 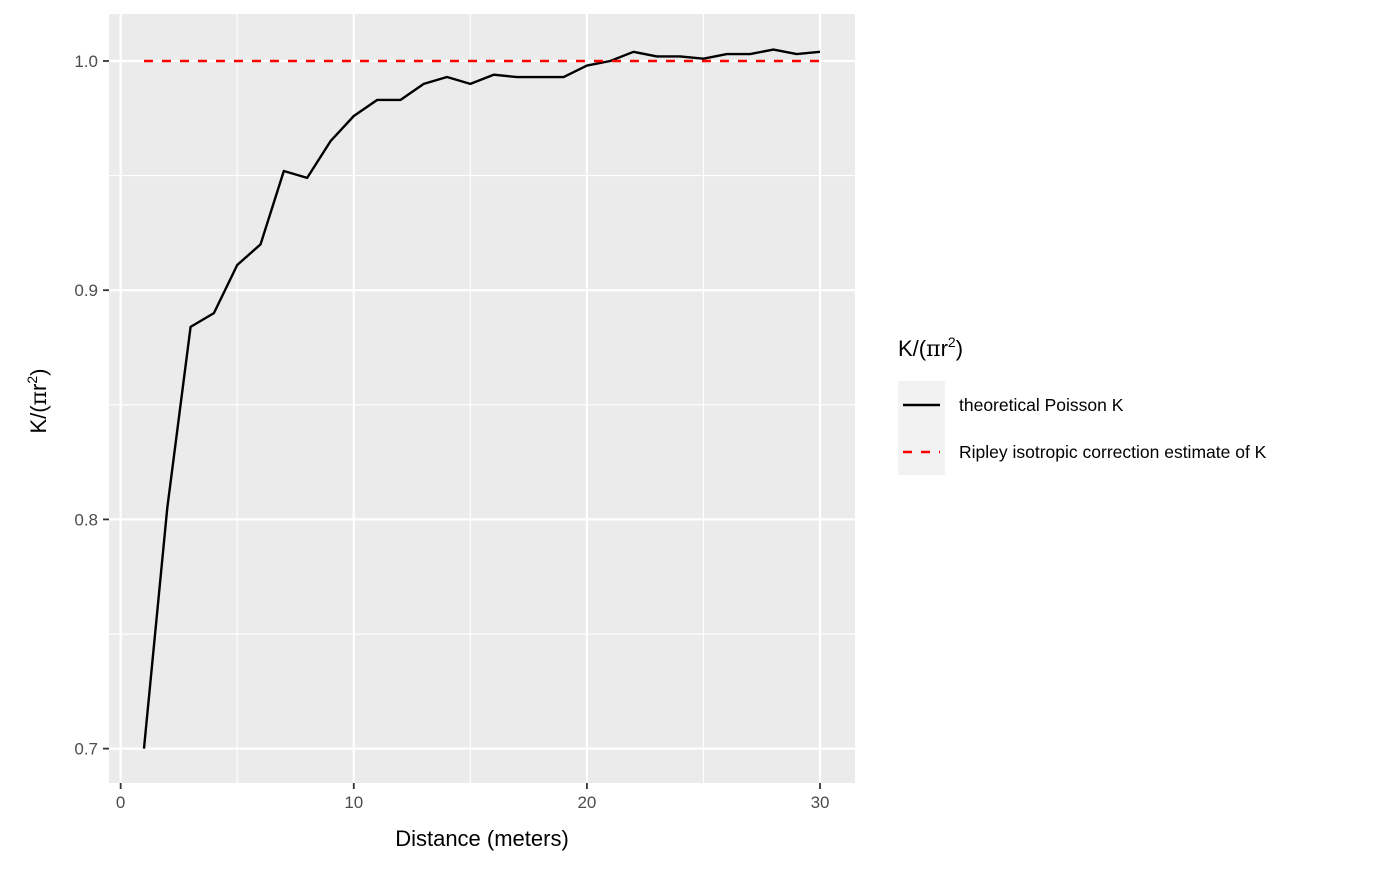 I want to click on legend-title-exponent: 2, so click(x=952, y=342).